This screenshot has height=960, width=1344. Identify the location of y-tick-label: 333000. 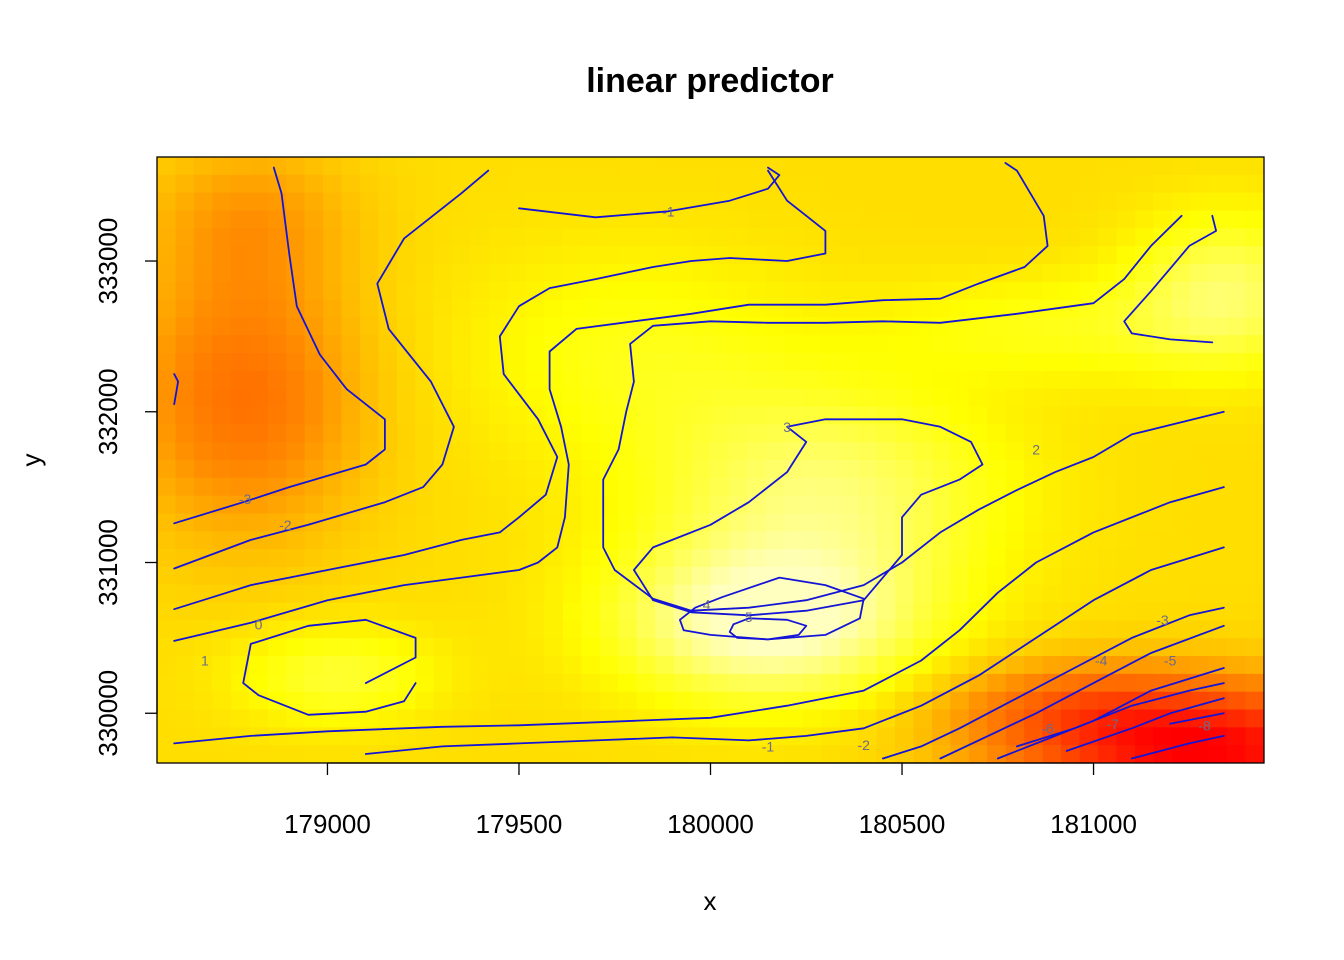
(108, 261).